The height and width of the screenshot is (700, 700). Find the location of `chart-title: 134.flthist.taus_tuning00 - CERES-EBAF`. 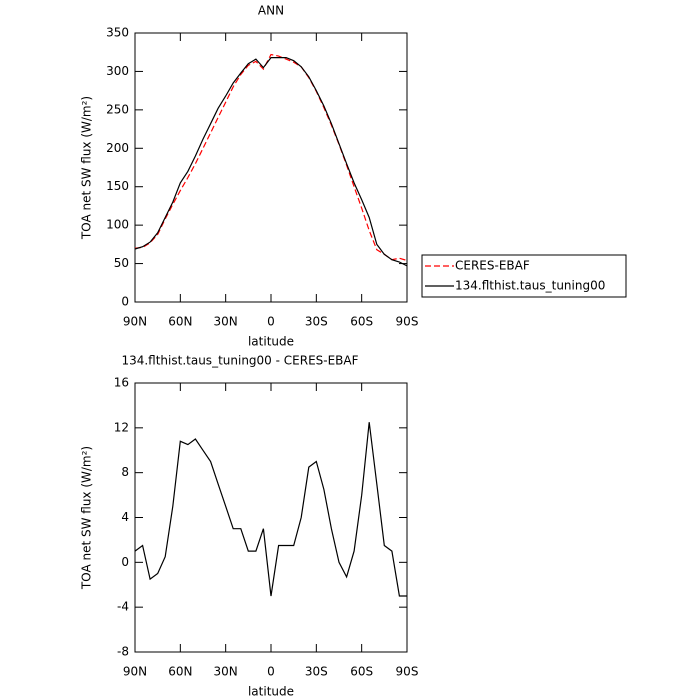

chart-title: 134.flthist.taus_tuning00 - CERES-EBAF is located at coordinates (239, 361).